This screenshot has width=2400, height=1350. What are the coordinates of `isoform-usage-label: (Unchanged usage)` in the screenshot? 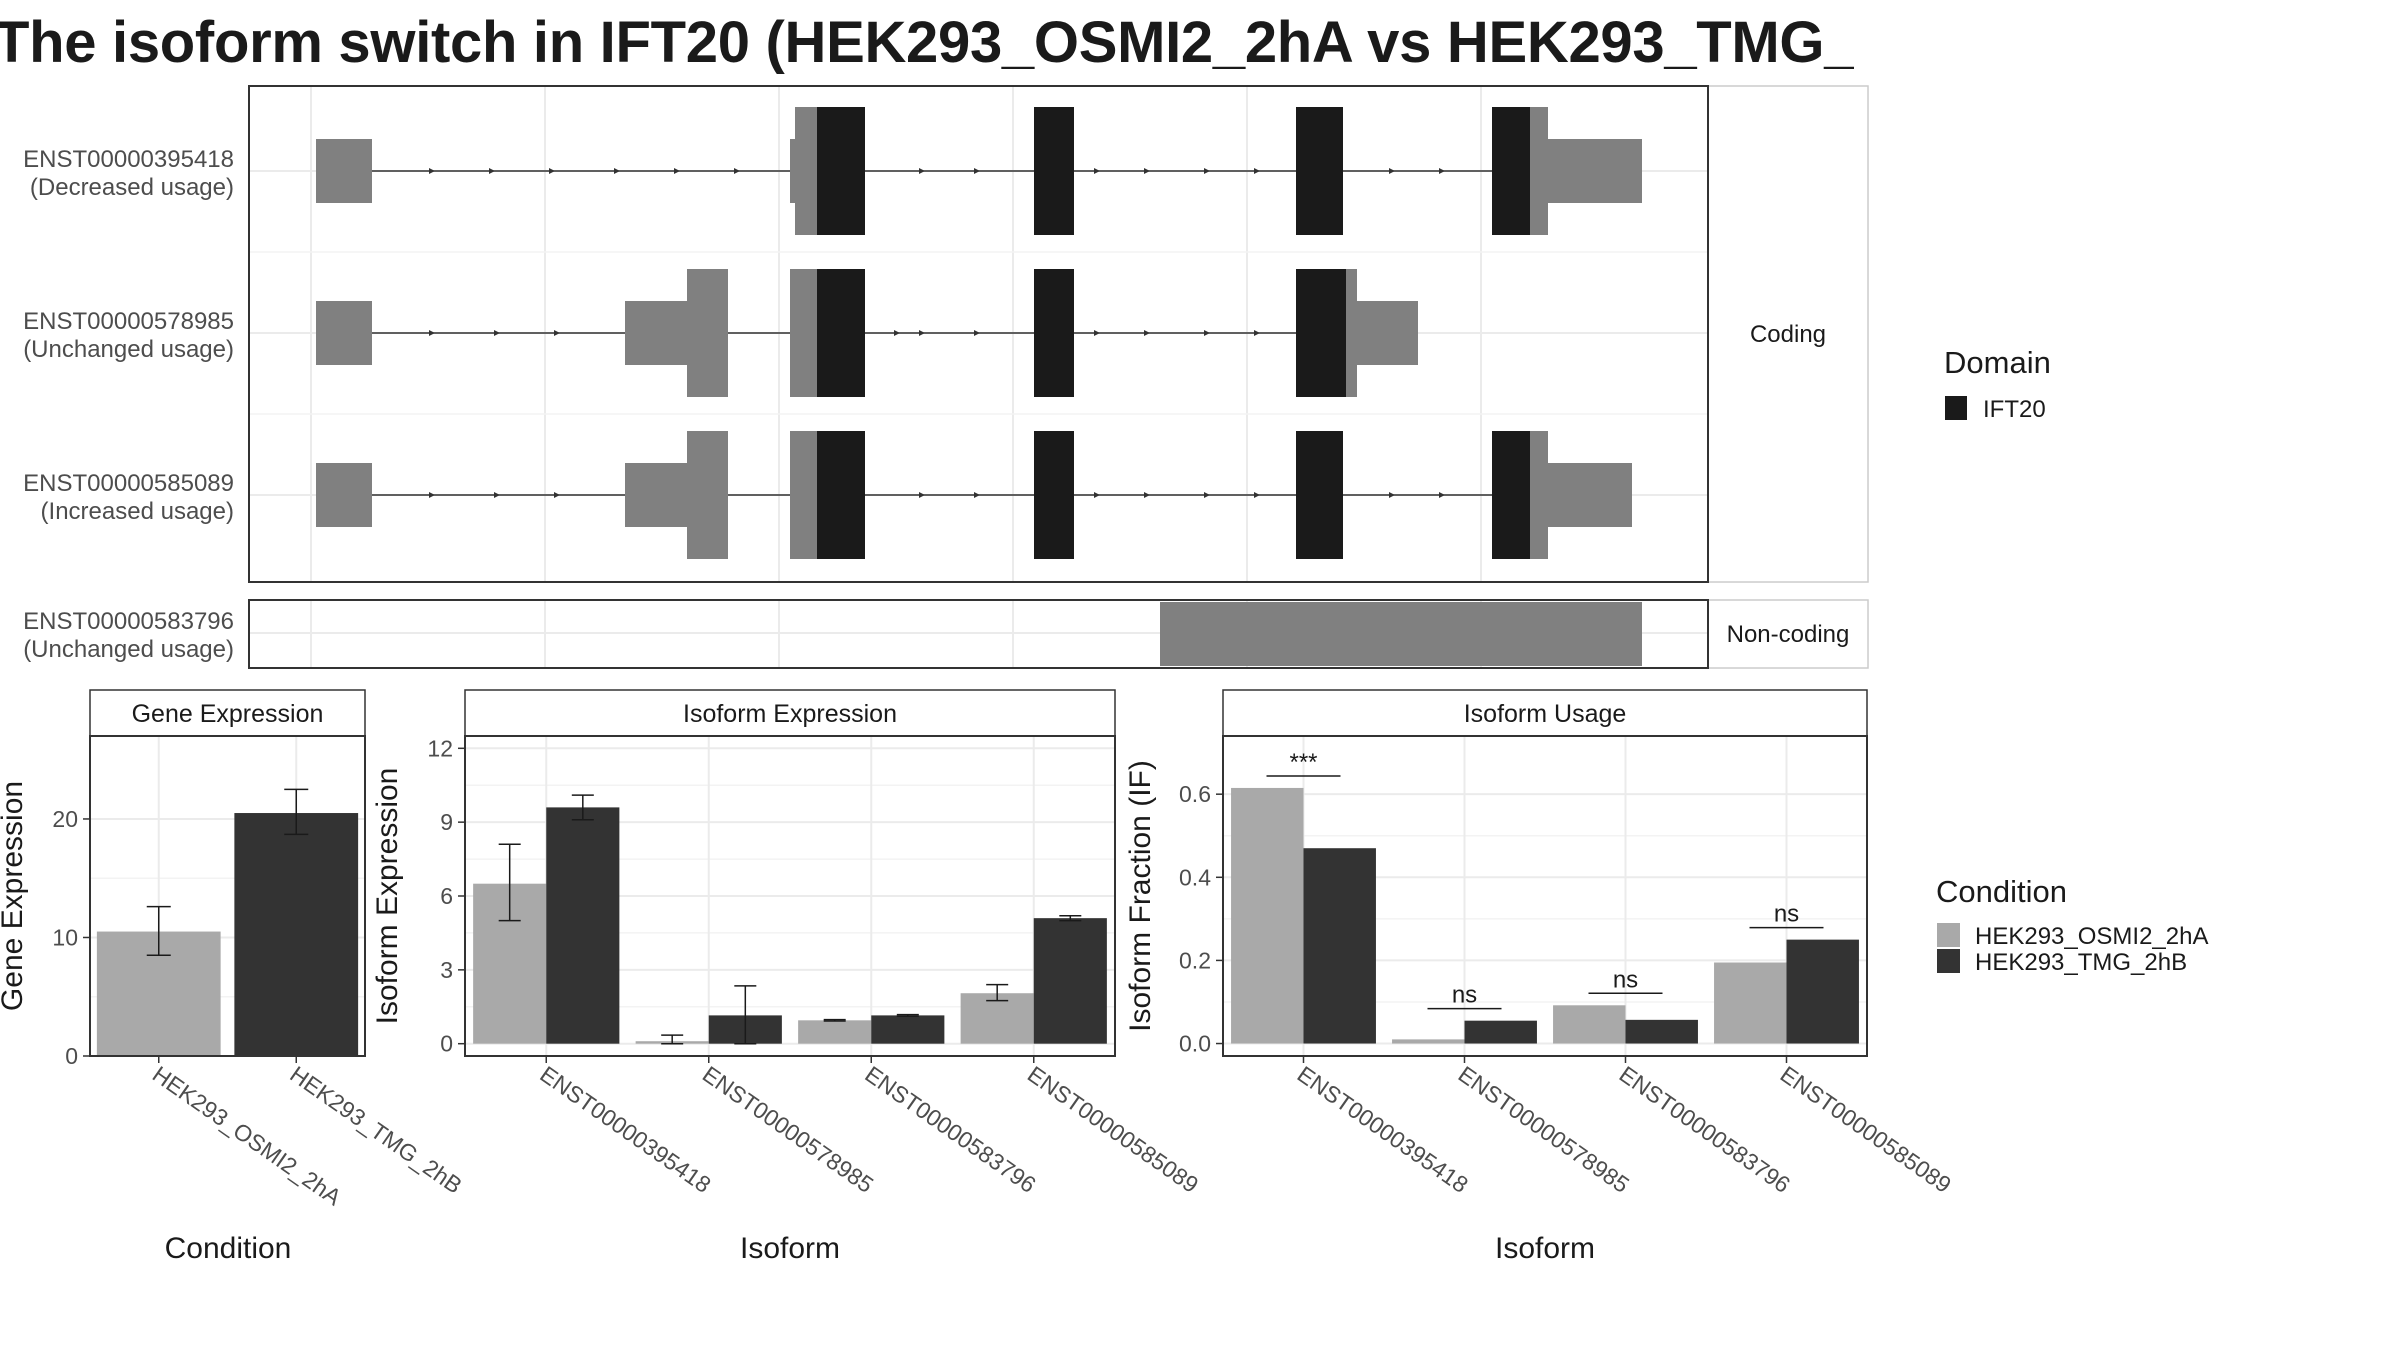 It's located at (128, 349).